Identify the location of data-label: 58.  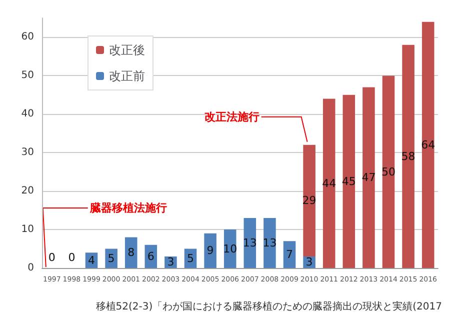
(408, 156).